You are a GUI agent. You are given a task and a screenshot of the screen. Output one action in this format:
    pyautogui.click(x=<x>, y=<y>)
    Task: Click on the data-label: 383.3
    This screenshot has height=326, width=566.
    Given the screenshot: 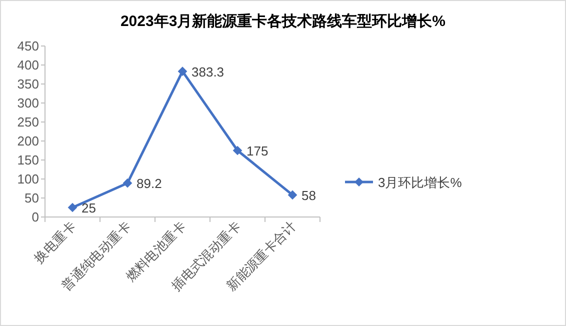 What is the action you would take?
    pyautogui.click(x=208, y=72)
    